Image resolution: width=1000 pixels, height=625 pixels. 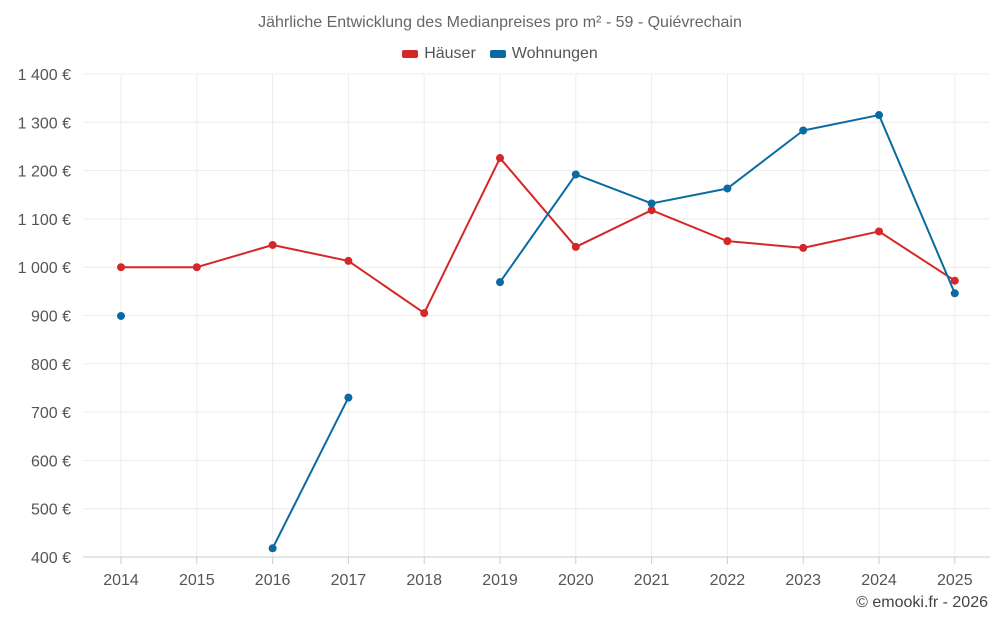 What do you see at coordinates (51, 510) in the screenshot?
I see `y-tick-label: 500 €` at bounding box center [51, 510].